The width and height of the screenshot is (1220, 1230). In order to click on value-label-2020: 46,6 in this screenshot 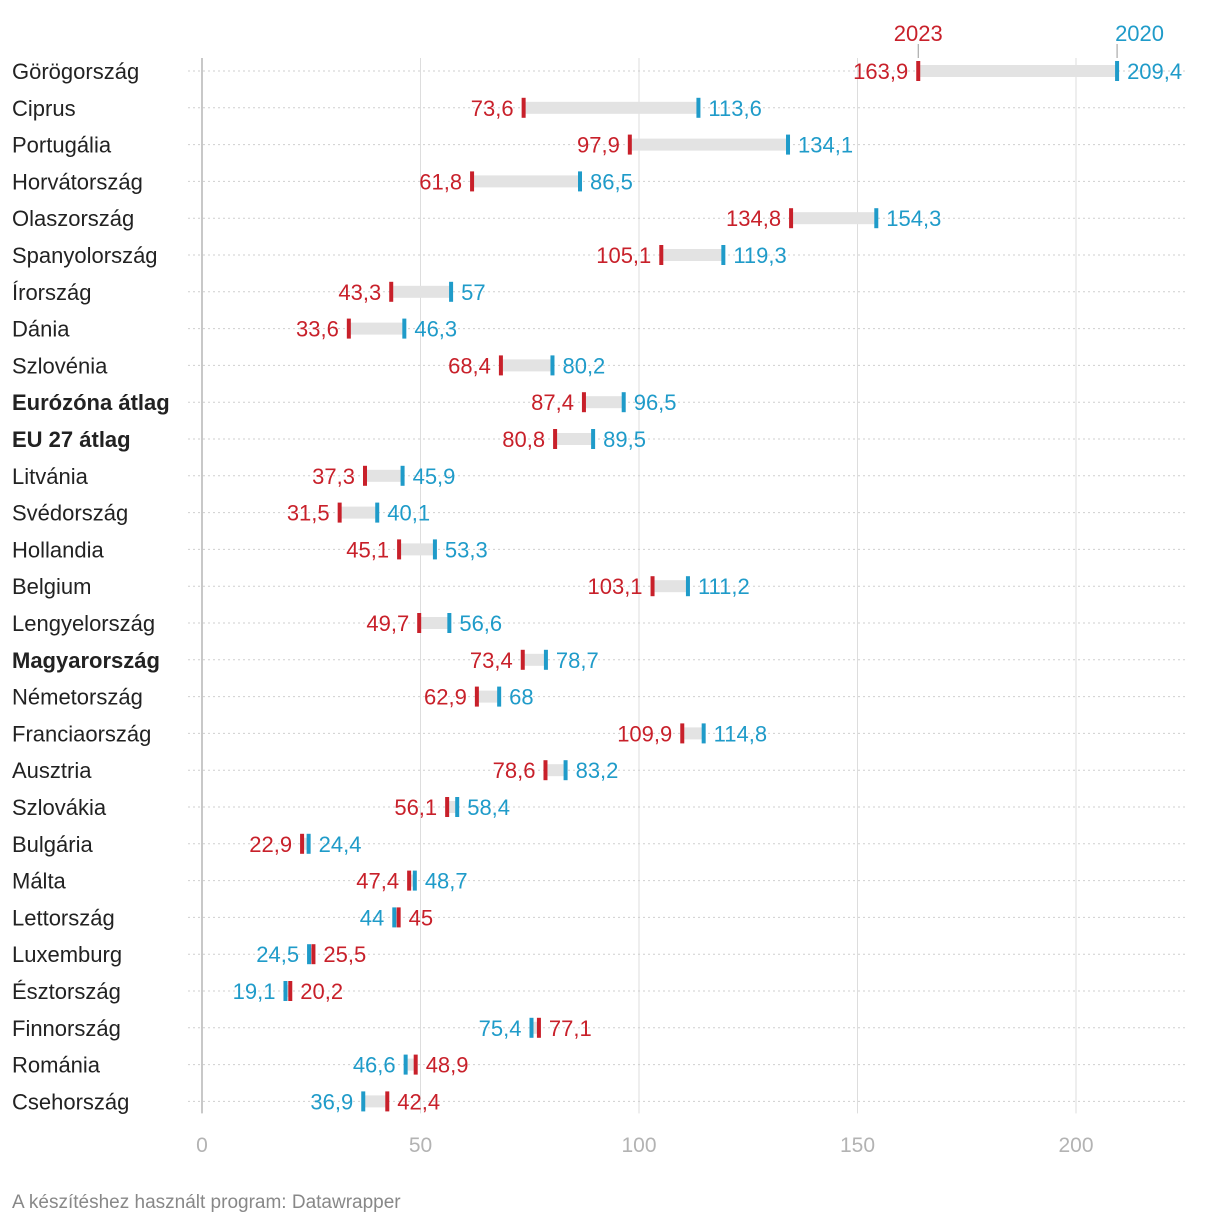, I will do `click(374, 1065)`.